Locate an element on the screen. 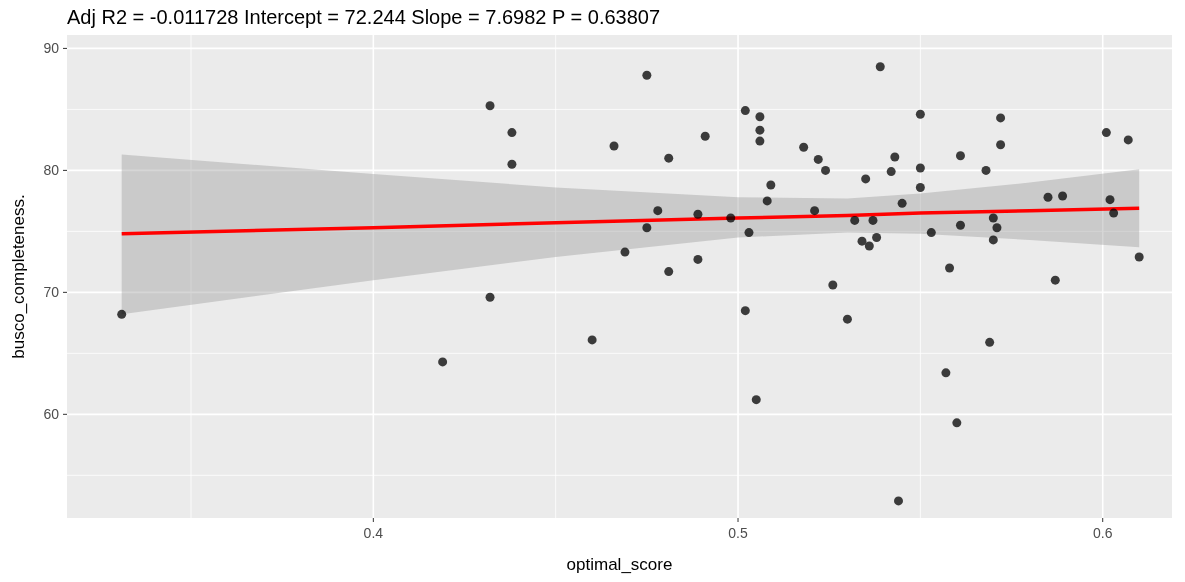 The height and width of the screenshot is (582, 1185). x-tick-label: 0.4 is located at coordinates (373, 533).